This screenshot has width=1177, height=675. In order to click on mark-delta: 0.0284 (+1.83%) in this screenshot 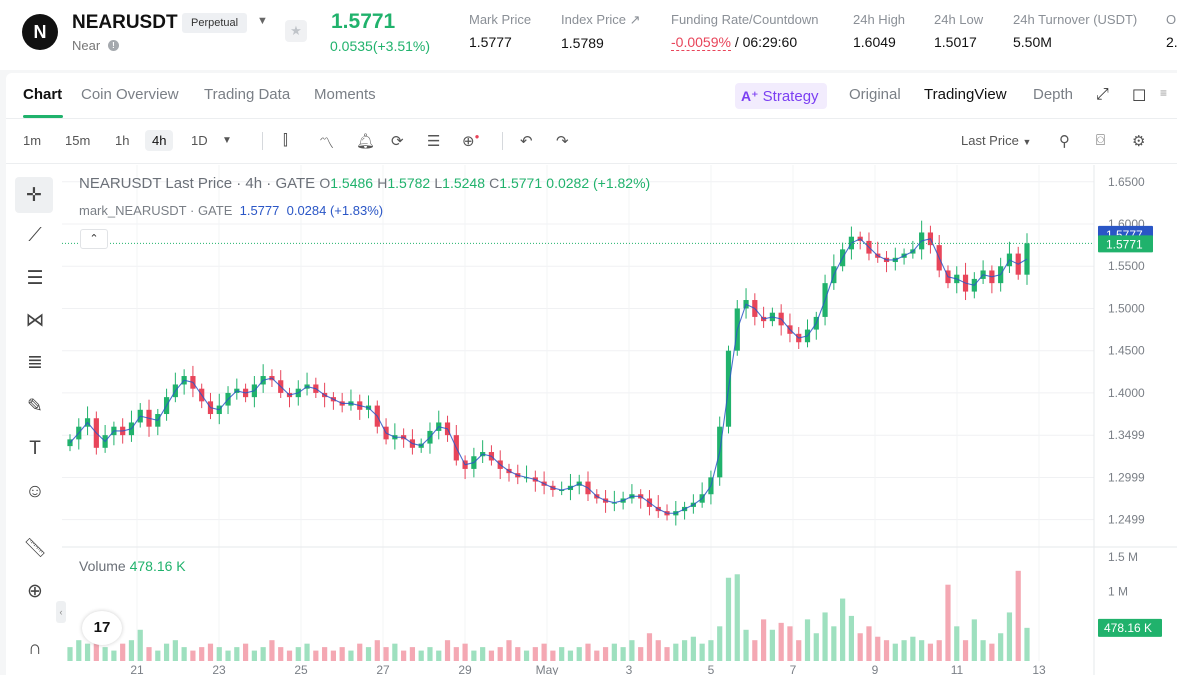, I will do `click(335, 210)`.